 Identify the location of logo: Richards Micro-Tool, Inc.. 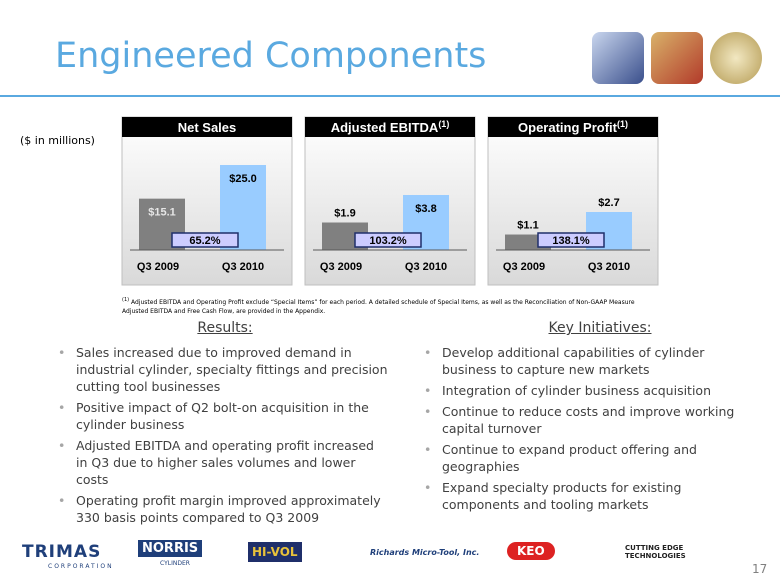
(425, 552).